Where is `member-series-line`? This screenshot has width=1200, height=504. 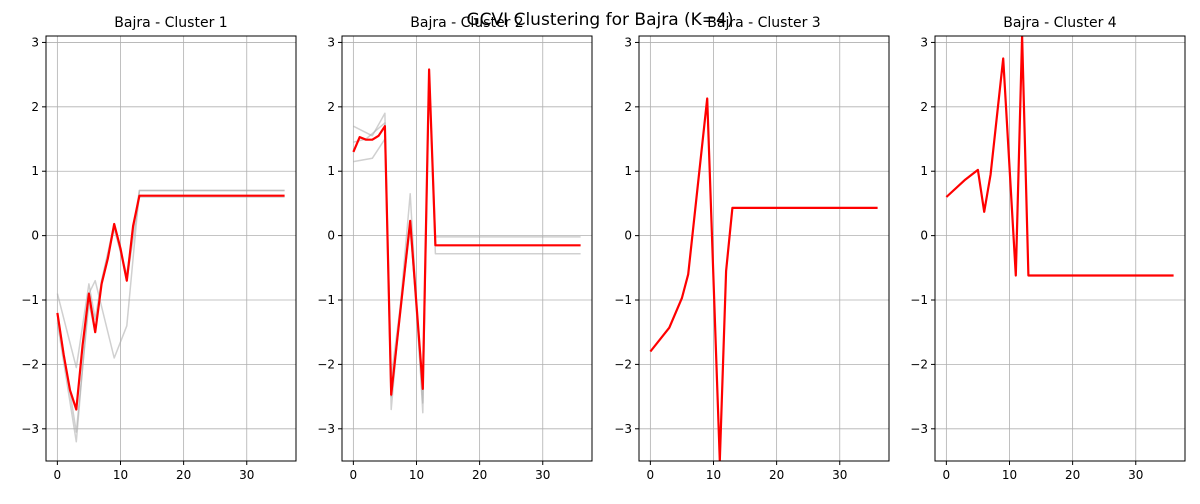 member-series-line is located at coordinates (170, 279).